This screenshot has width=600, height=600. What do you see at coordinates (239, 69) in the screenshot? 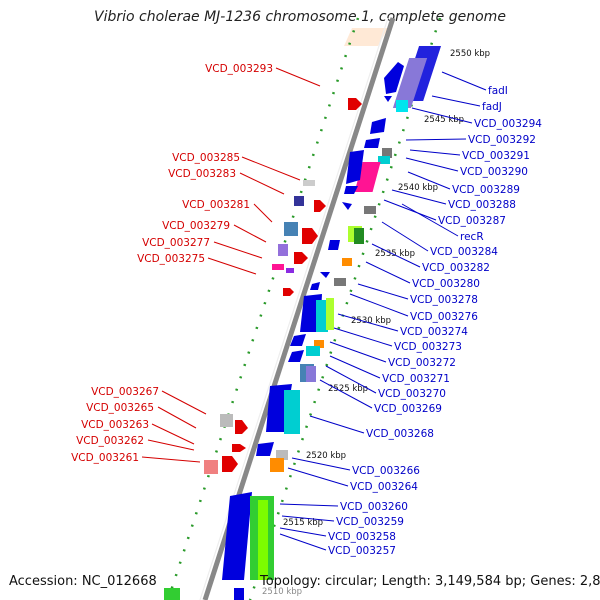
I see `gene-label: VCD_003293` at bounding box center [239, 69].